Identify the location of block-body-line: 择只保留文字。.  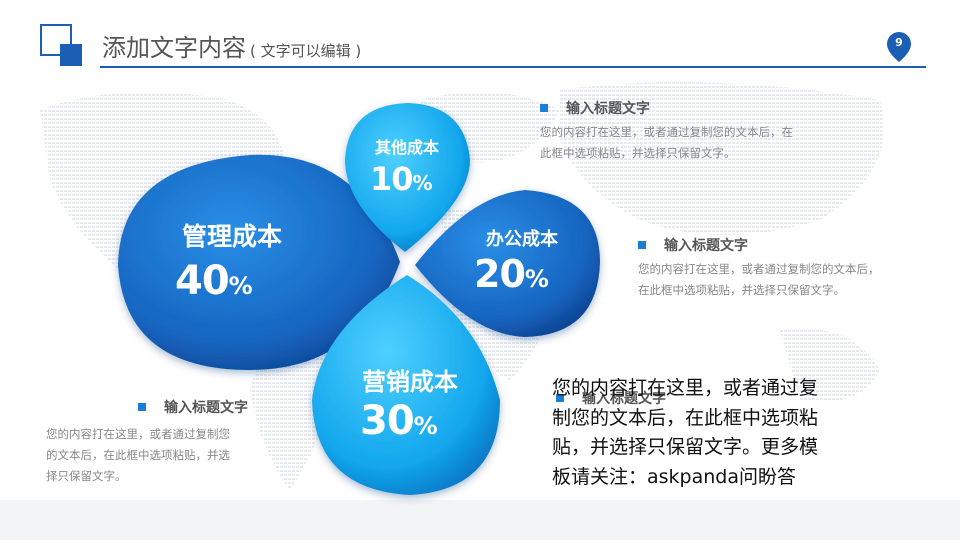
(86, 476).